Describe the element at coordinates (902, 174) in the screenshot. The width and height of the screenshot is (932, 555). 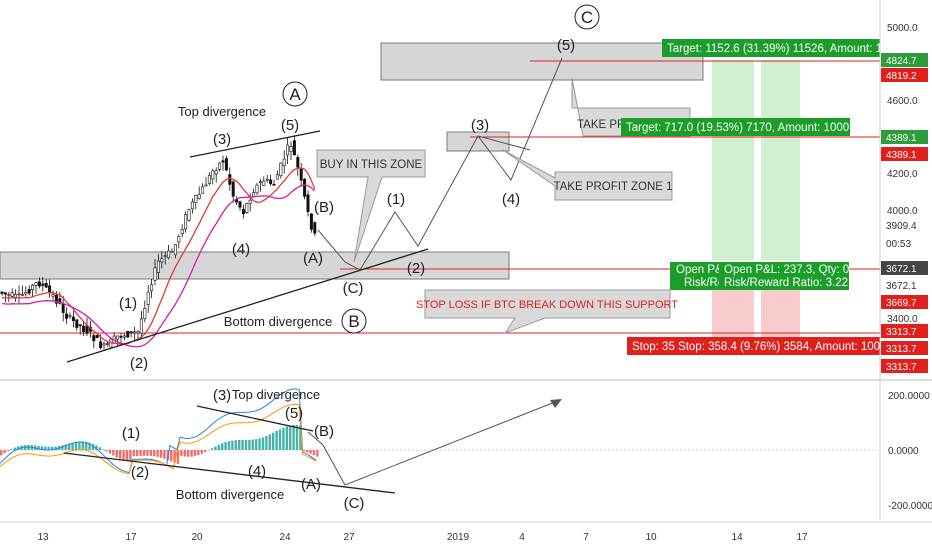
I see `price-tick-label: 4200.0` at that location.